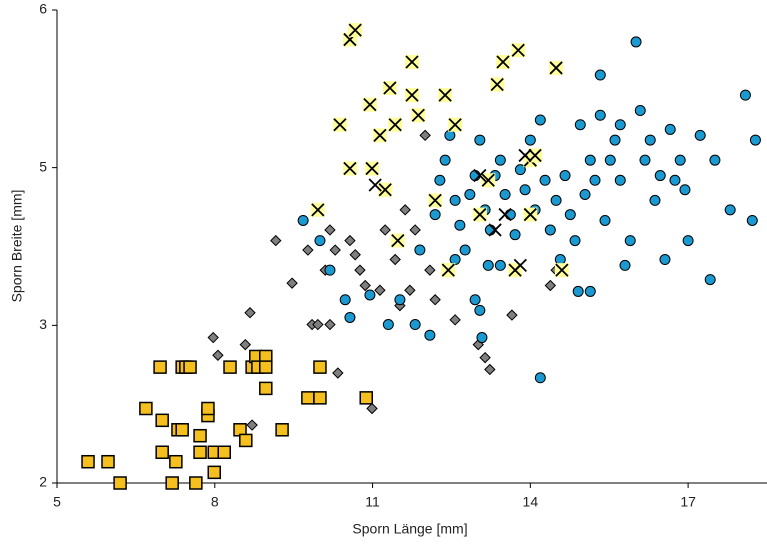 The image size is (767, 545). I want to click on x-axis-label: Sporn Länge [mm], so click(409, 529).